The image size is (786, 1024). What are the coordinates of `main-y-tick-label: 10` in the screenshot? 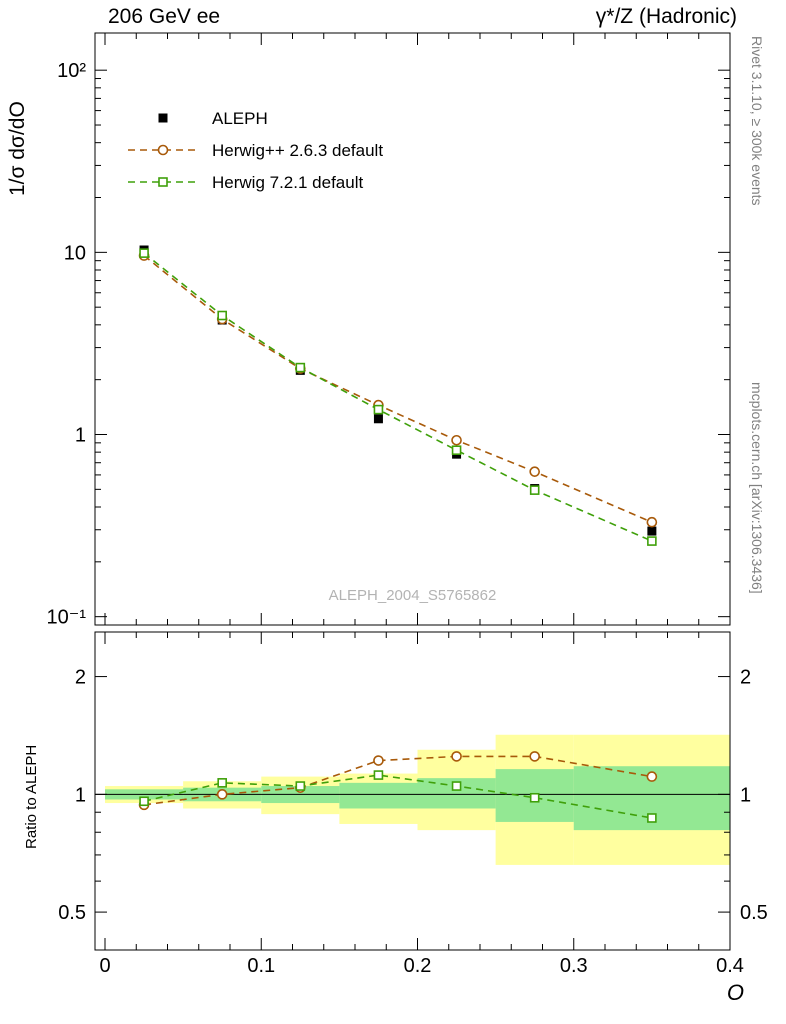 It's located at (75, 253).